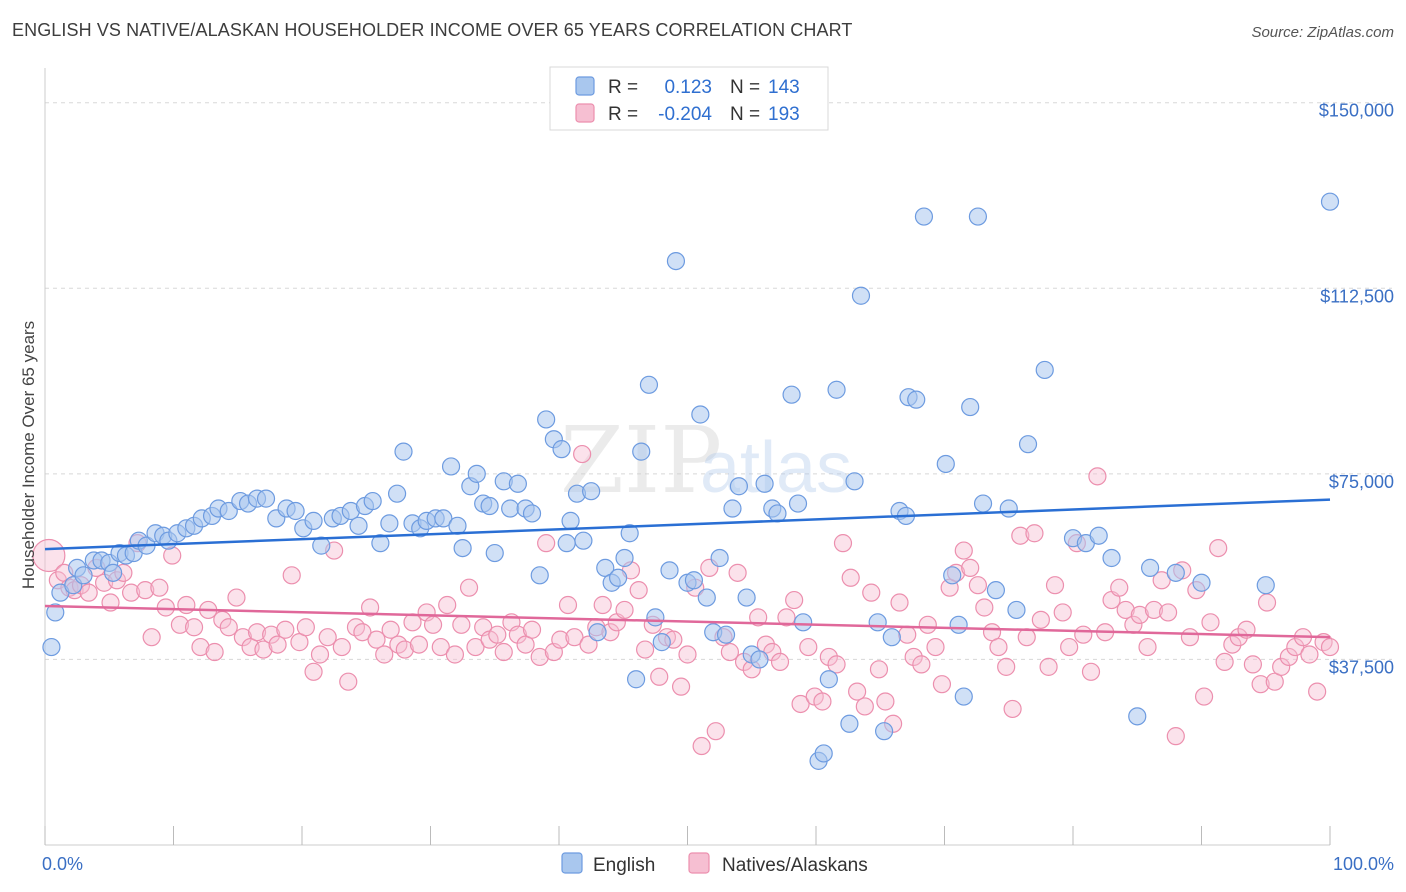 This screenshot has height=892, width=1406. What do you see at coordinates (714, 864) in the screenshot?
I see `bottom-legend: English Natives/Alaskans` at bounding box center [714, 864].